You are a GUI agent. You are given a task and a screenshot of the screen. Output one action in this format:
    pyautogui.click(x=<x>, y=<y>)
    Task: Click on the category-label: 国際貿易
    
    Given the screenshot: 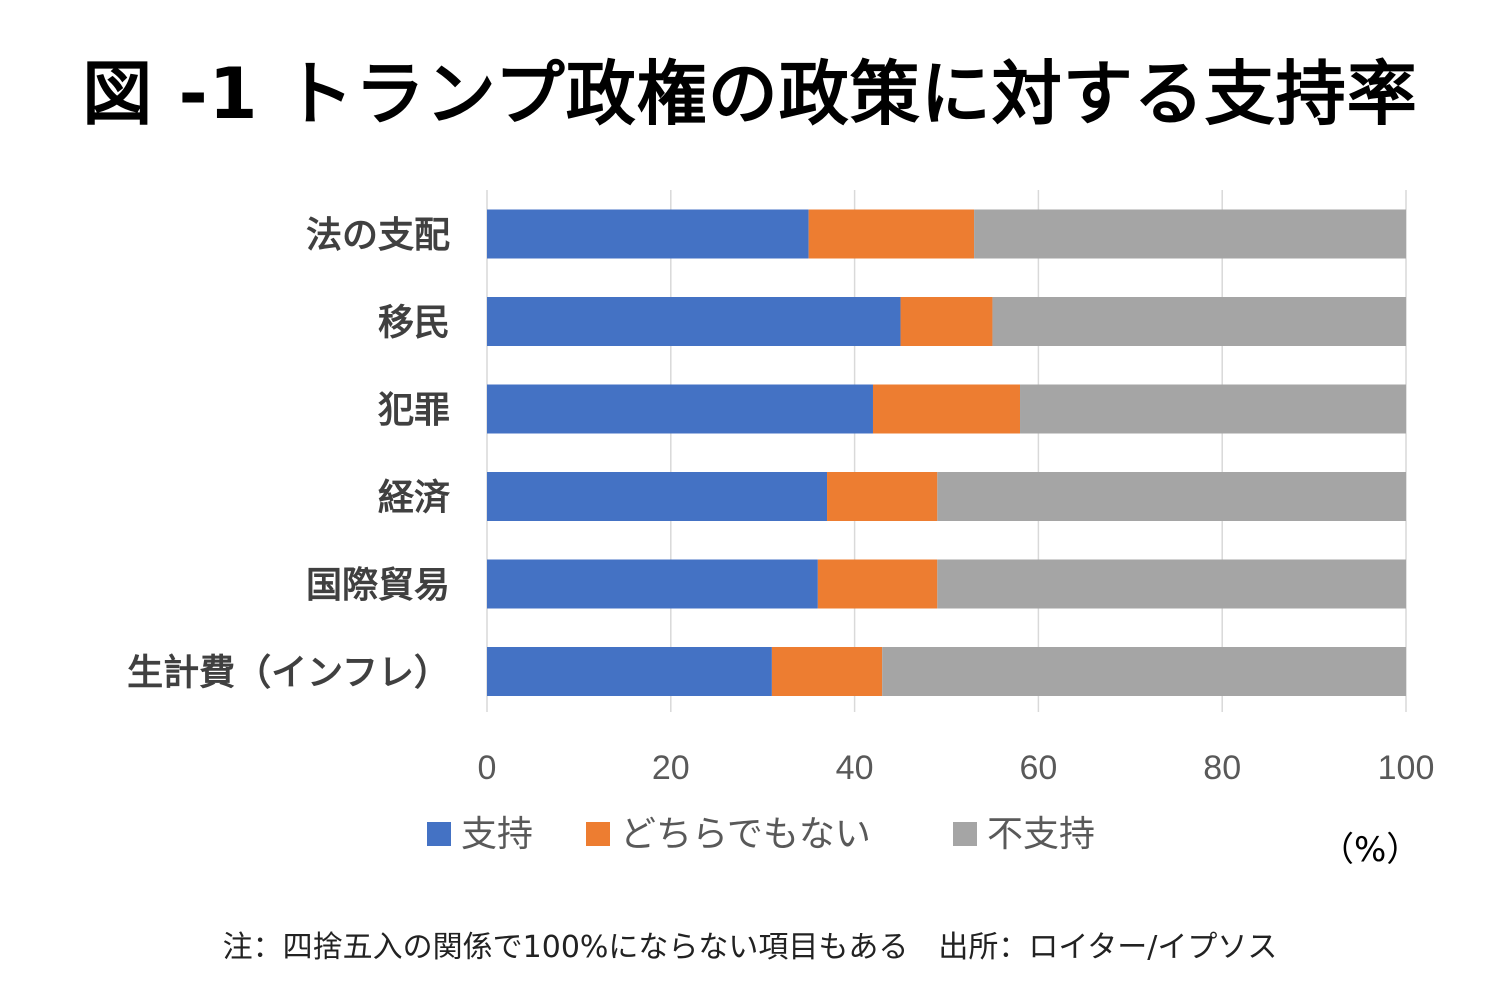 What is the action you would take?
    pyautogui.click(x=378, y=585)
    